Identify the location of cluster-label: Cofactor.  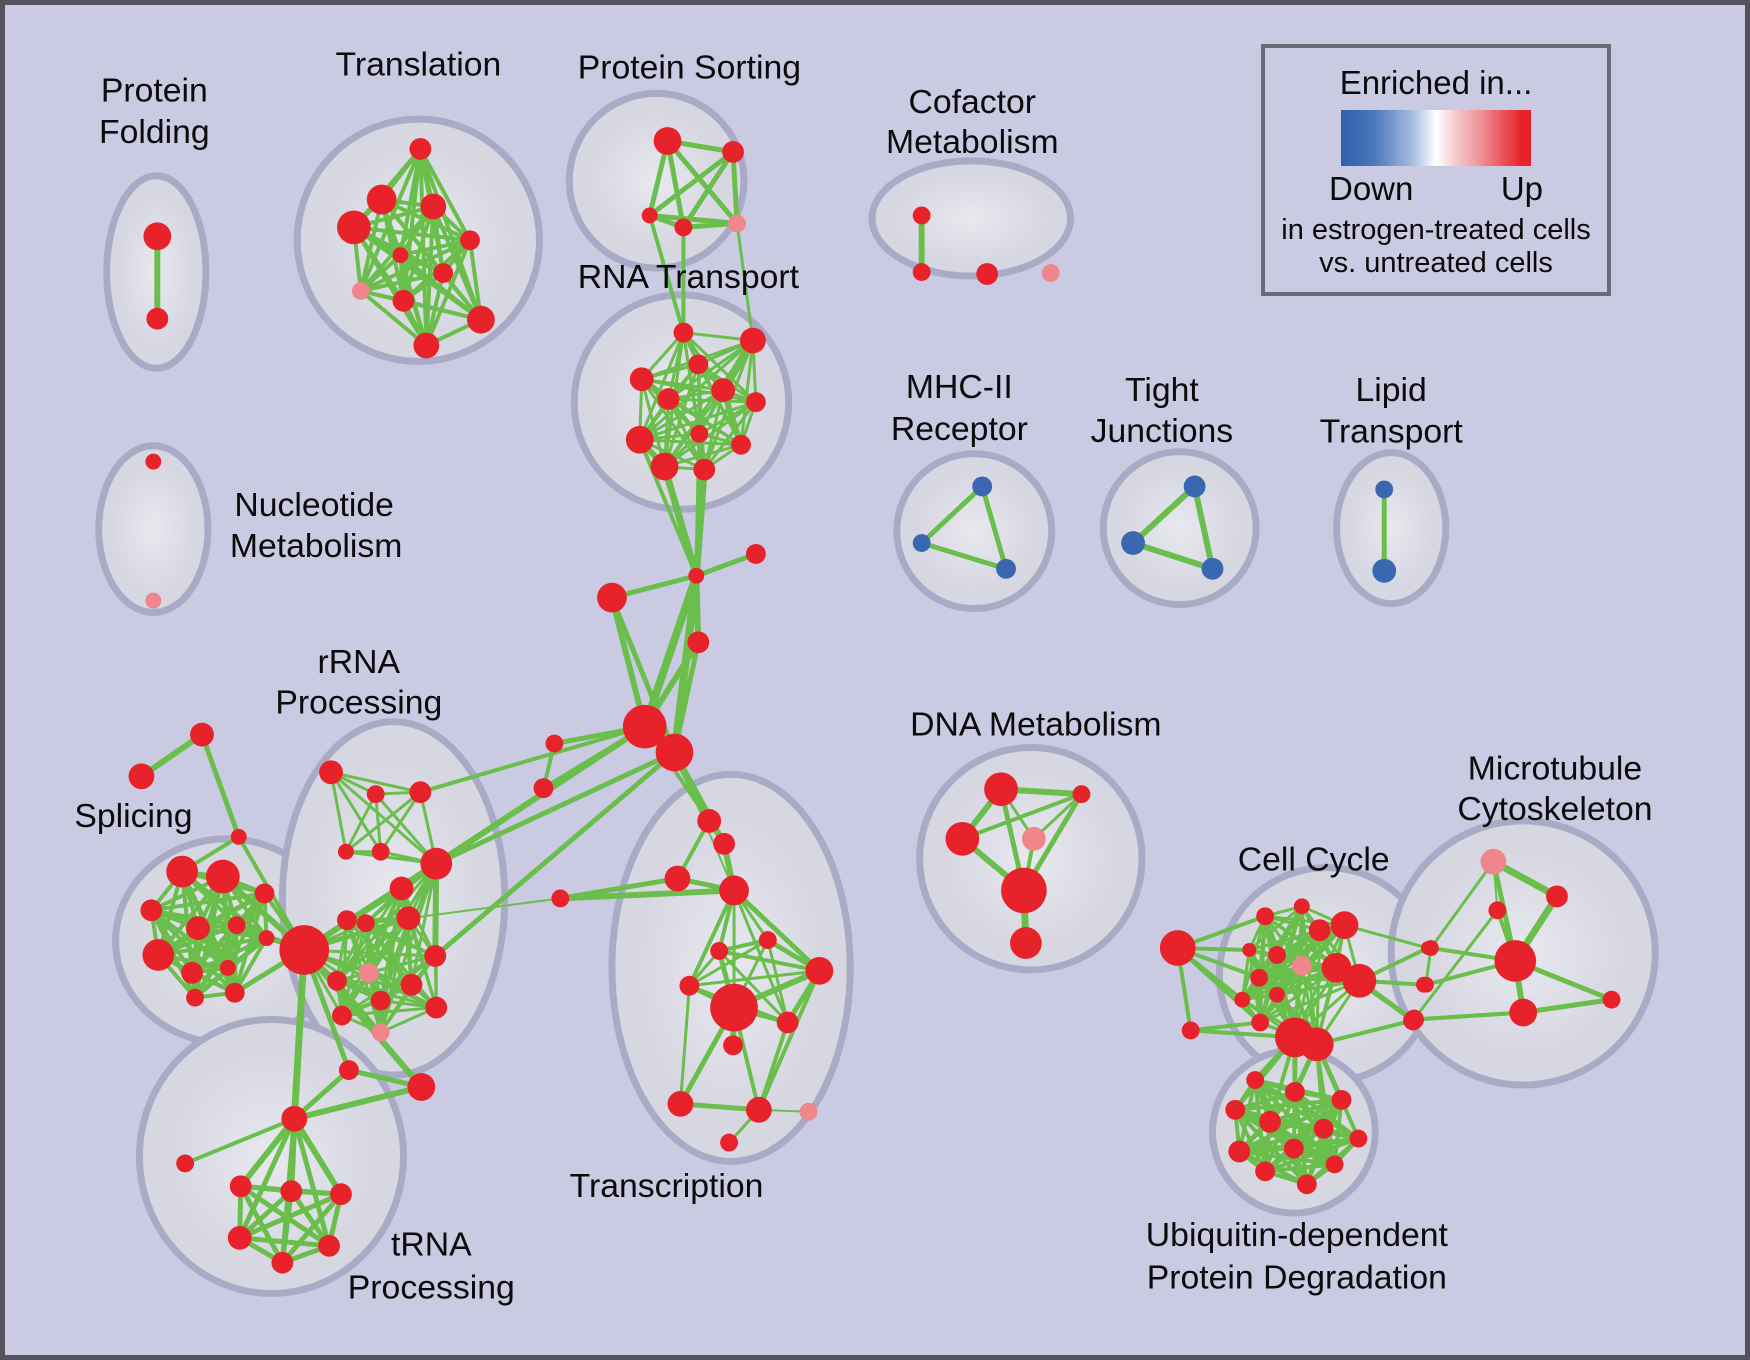
(972, 102).